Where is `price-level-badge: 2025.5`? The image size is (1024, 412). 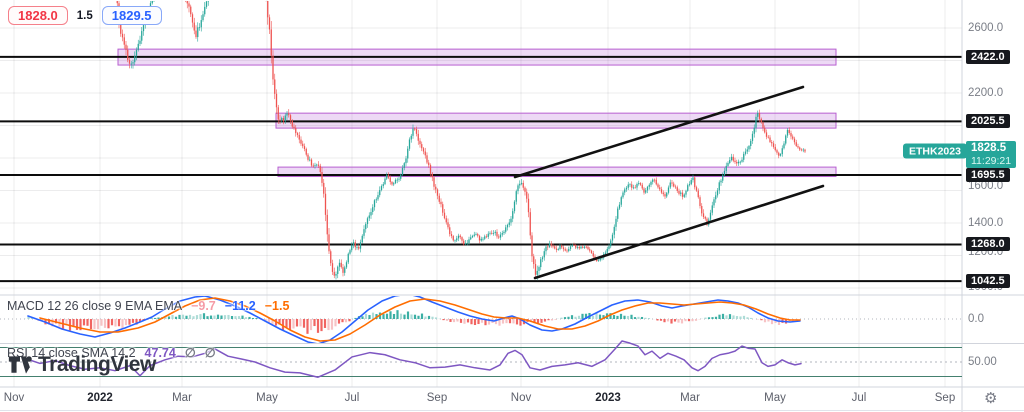
price-level-badge: 2025.5 is located at coordinates (988, 121).